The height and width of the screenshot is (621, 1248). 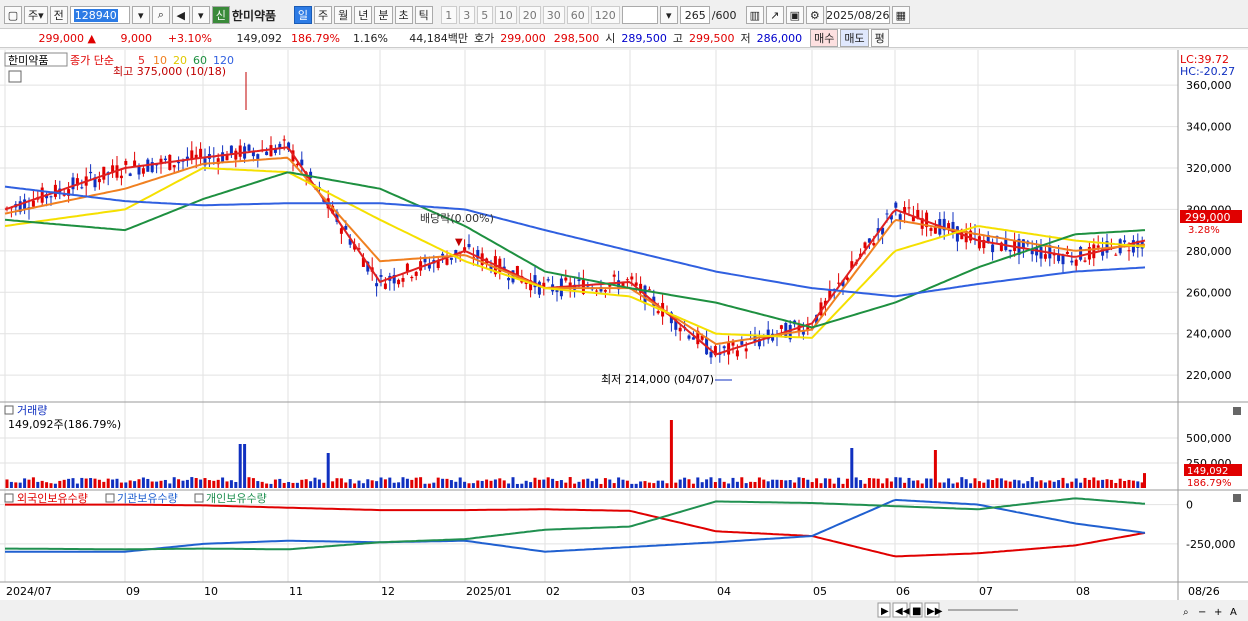 What do you see at coordinates (140, 15) in the screenshot?
I see `dropdown-icon: ▾` at bounding box center [140, 15].